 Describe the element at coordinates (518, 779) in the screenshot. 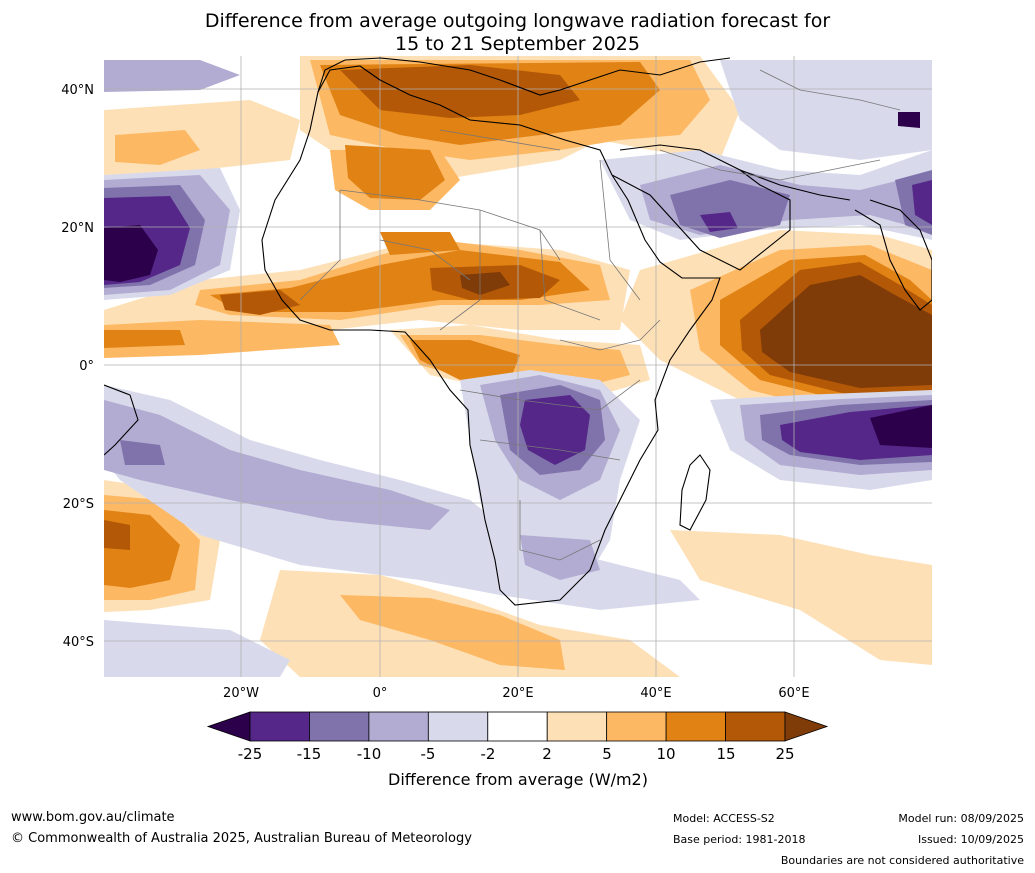

I see `colorbar-title: Difference from average (W/m2)` at that location.